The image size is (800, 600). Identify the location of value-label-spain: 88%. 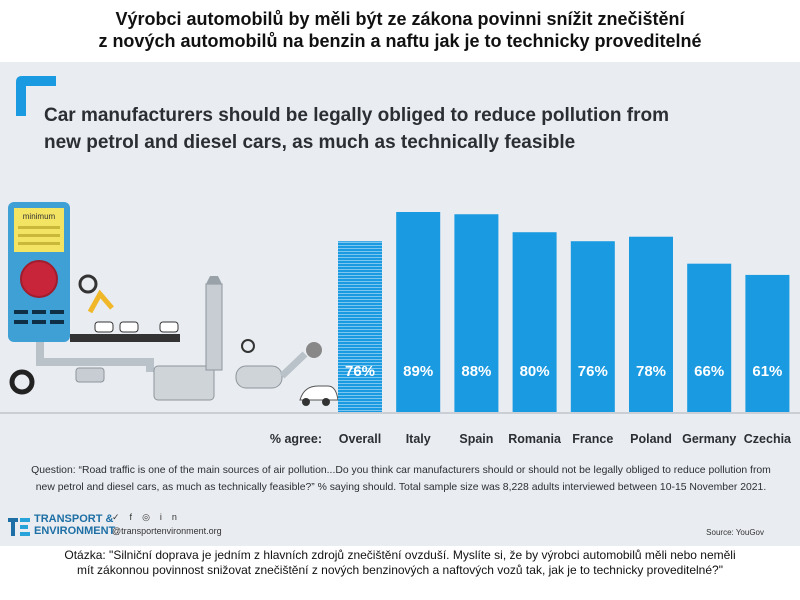
(476, 371).